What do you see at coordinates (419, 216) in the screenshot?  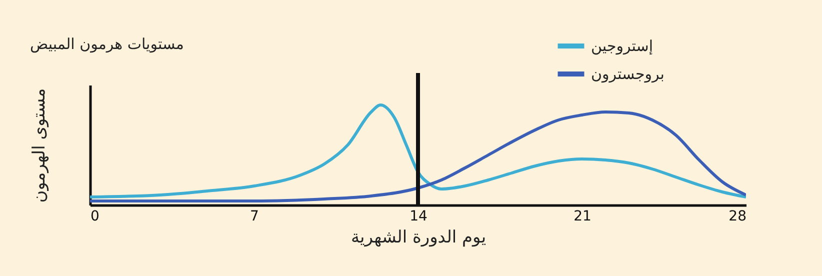 I see `x-tick-label: 14` at bounding box center [419, 216].